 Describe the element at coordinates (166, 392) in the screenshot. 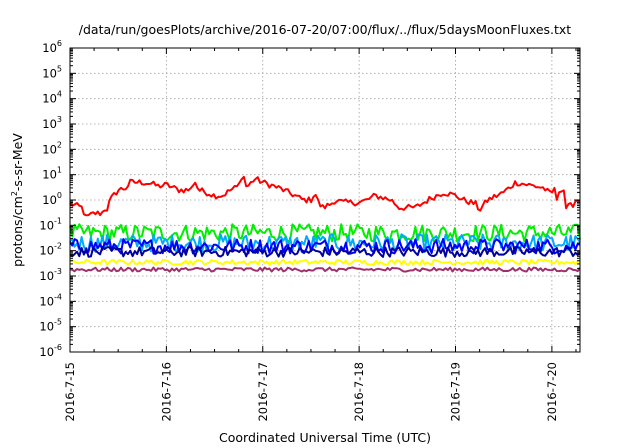

I see `x-tick-label: 2016-7-16` at that location.